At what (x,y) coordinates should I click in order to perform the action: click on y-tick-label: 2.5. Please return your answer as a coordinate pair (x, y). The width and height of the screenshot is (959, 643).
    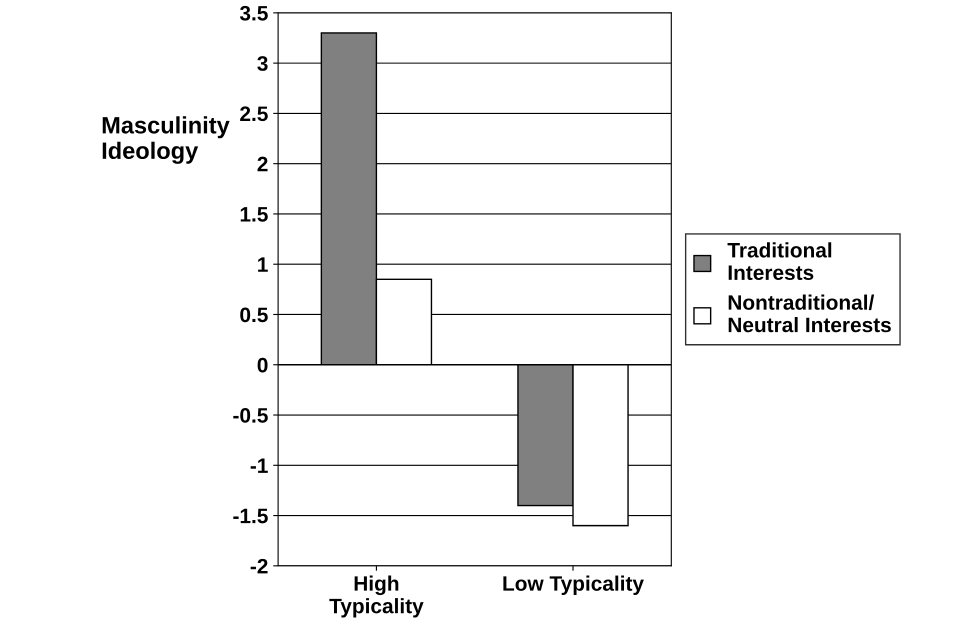
    Looking at the image, I should click on (254, 114).